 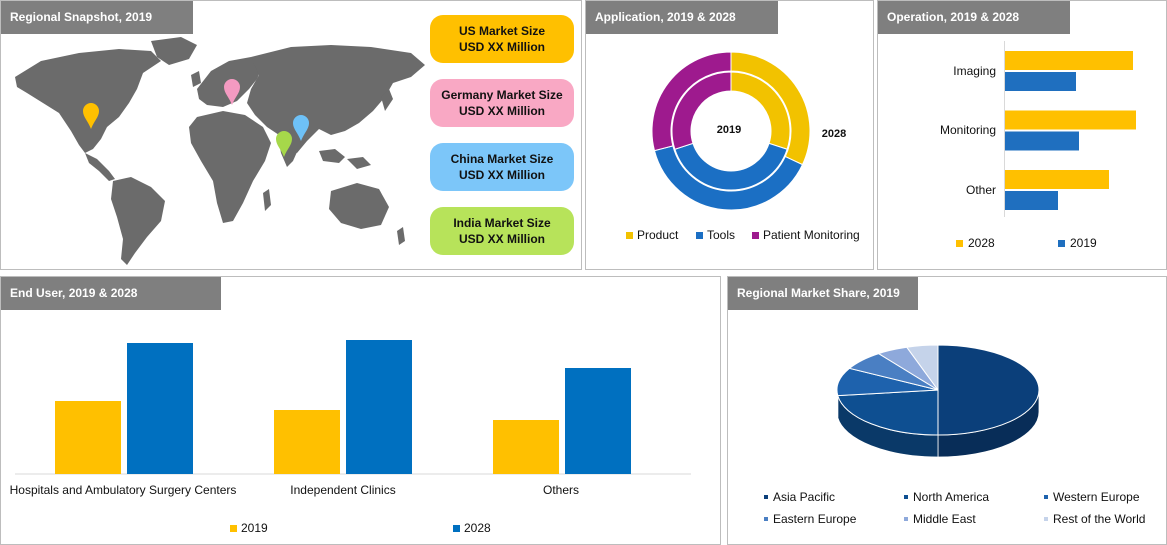 What do you see at coordinates (1040, 81) in the screenshot?
I see `bar-imaging-2019` at bounding box center [1040, 81].